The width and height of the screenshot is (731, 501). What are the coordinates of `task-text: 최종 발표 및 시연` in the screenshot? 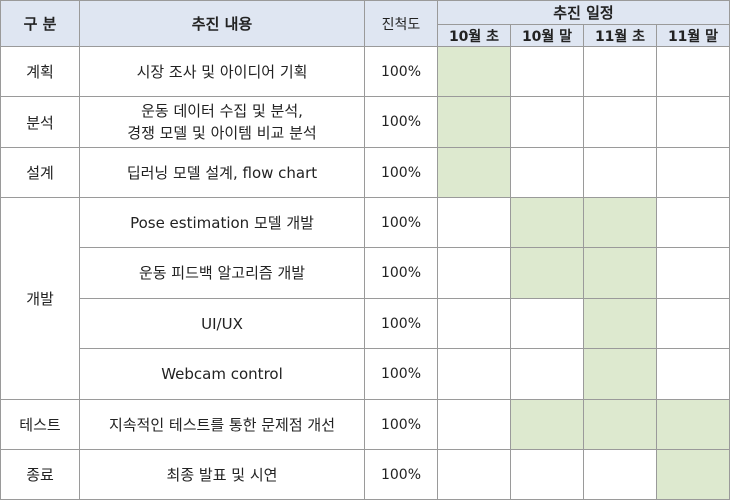 It's located at (222, 474).